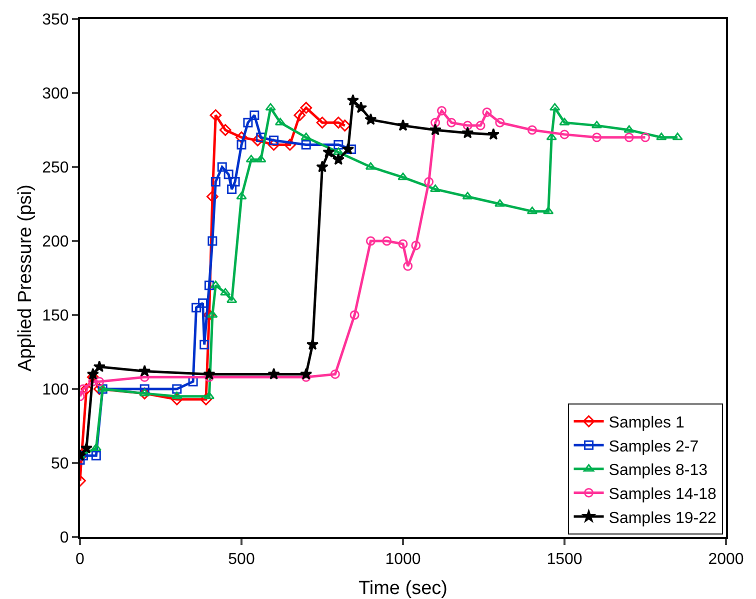 The image size is (756, 599). What do you see at coordinates (55, 242) in the screenshot?
I see `y-tick-label: 200` at bounding box center [55, 242].